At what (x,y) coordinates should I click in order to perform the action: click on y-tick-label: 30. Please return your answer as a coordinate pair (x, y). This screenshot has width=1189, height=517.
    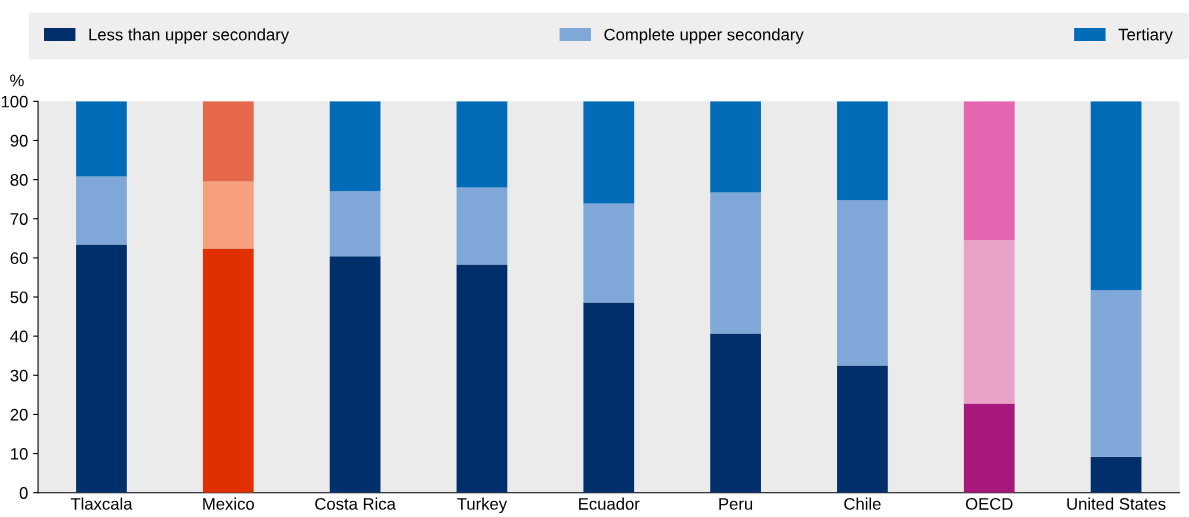
    Looking at the image, I should click on (19, 375).